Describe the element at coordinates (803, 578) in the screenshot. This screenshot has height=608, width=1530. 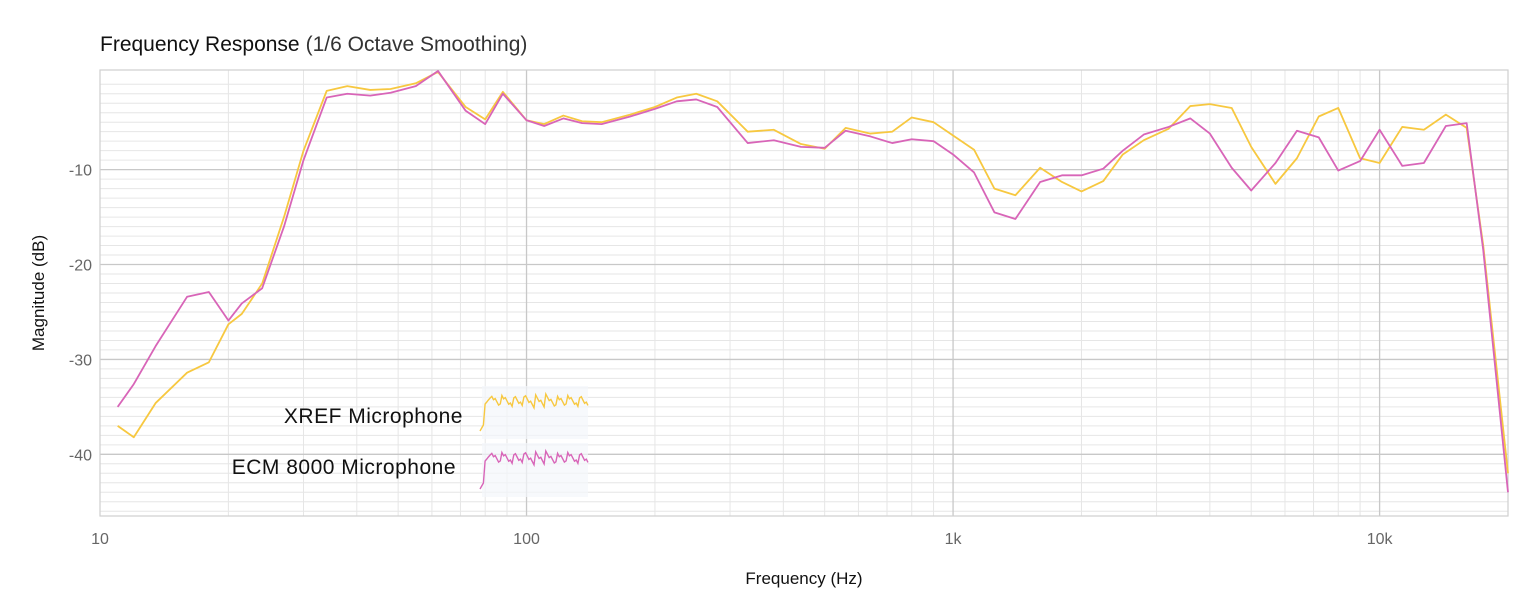
I see `x-axis-label: Frequency (Hz)` at that location.